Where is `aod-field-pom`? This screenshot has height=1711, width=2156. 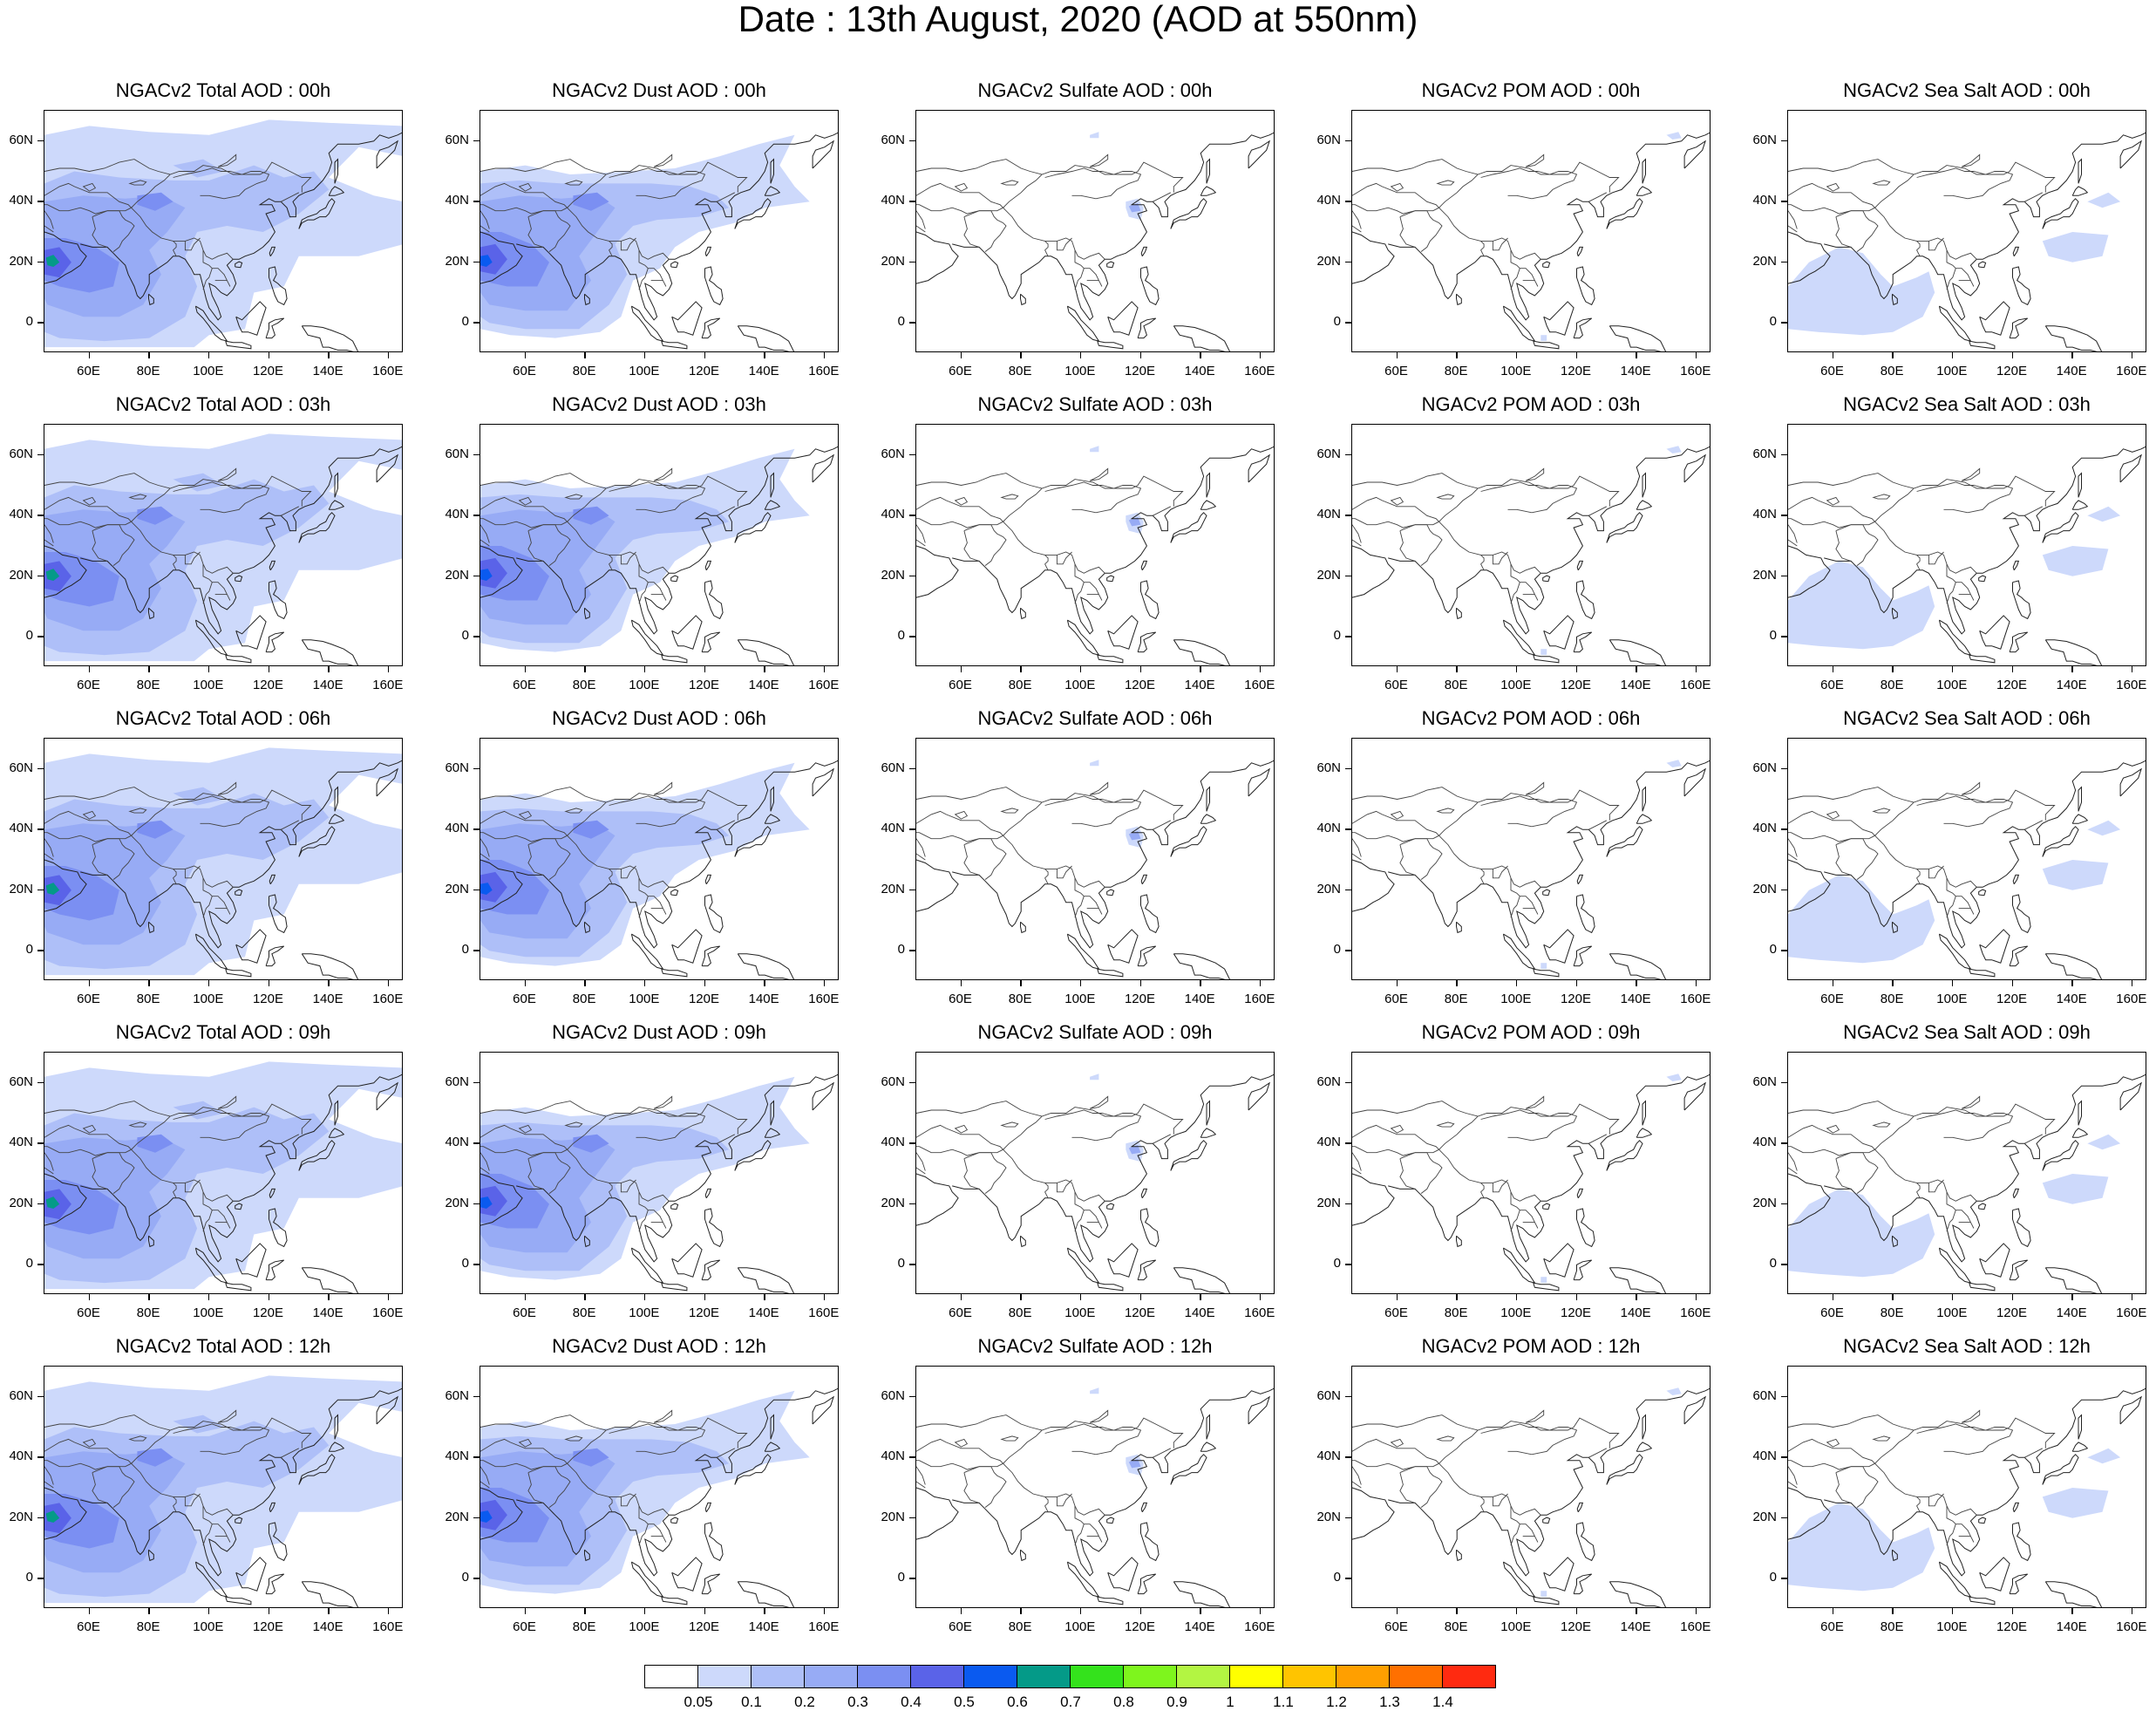
aod-field-pom is located at coordinates (1531, 1183).